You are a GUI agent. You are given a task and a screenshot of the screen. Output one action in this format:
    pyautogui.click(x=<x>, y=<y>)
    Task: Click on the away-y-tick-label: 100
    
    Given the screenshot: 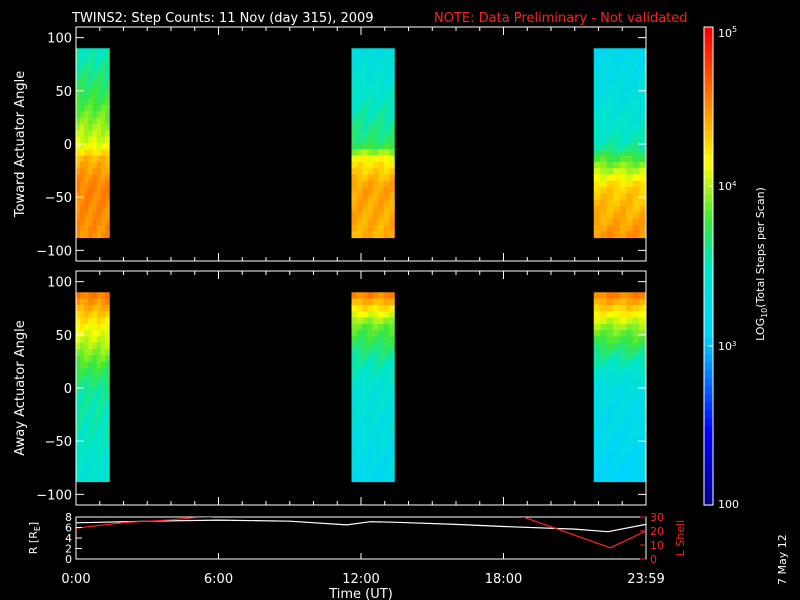 What is the action you would take?
    pyautogui.click(x=59, y=283)
    